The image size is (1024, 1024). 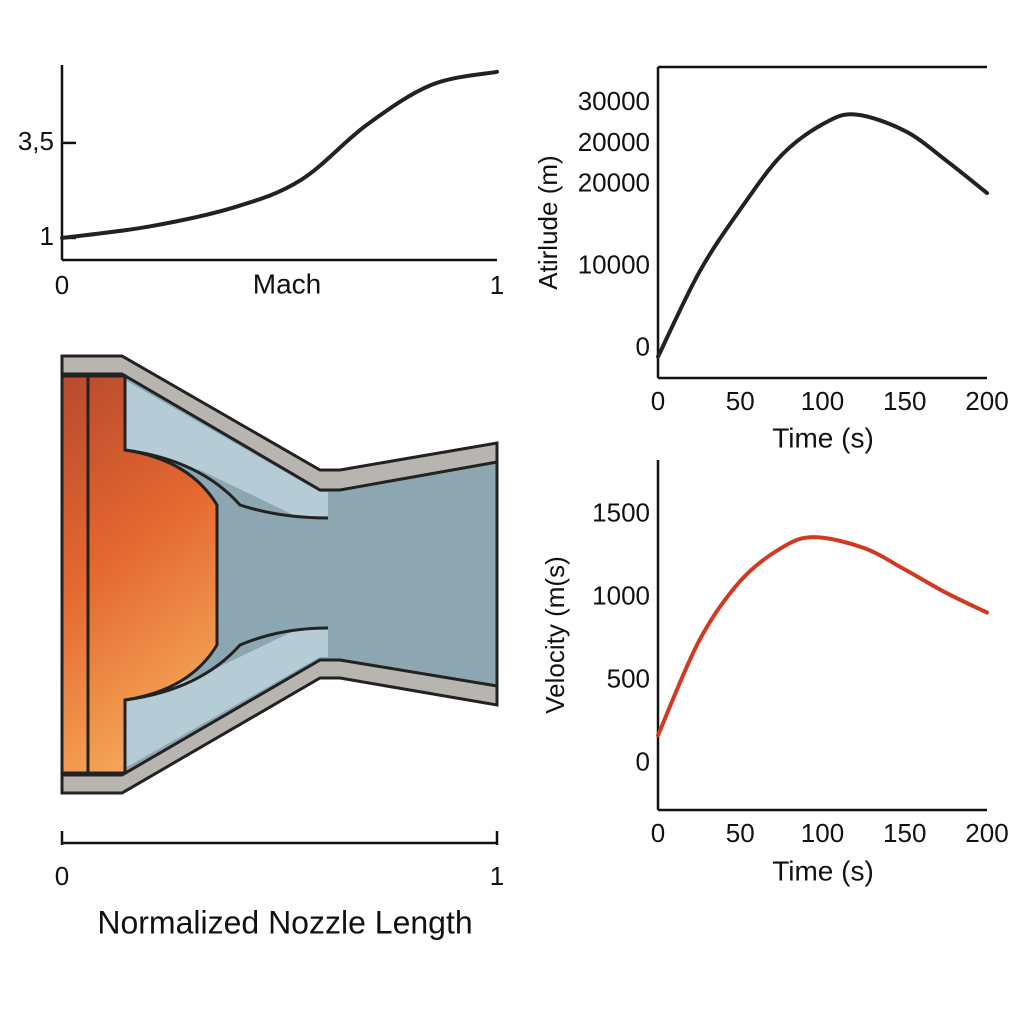 I want to click on y-axis-label: Atirlude (m), so click(x=548, y=222).